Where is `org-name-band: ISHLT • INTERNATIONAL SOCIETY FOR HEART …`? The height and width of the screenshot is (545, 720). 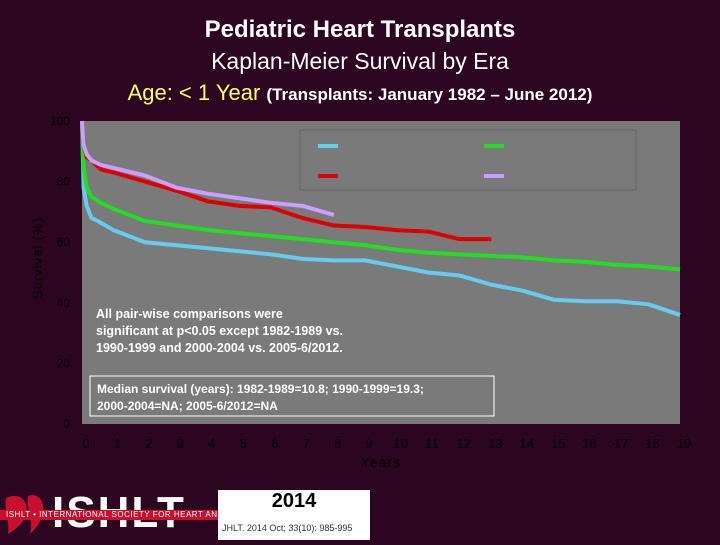
org-name-band: ISHLT • INTERNATIONAL SOCIETY FOR HEART … is located at coordinates (185, 515).